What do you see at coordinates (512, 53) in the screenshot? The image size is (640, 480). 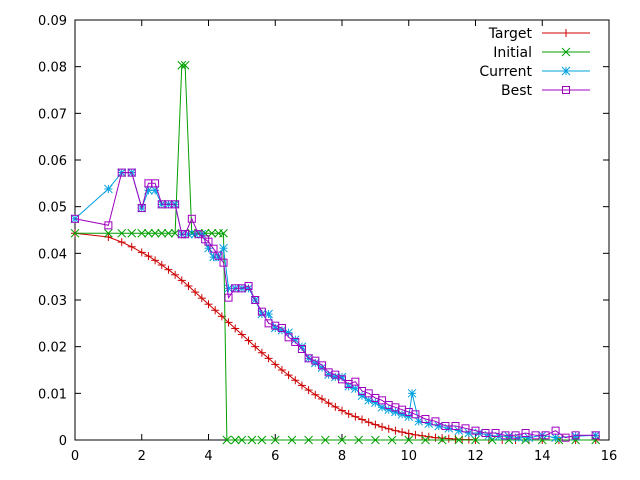 I see `legend-label-initial: Initial` at bounding box center [512, 53].